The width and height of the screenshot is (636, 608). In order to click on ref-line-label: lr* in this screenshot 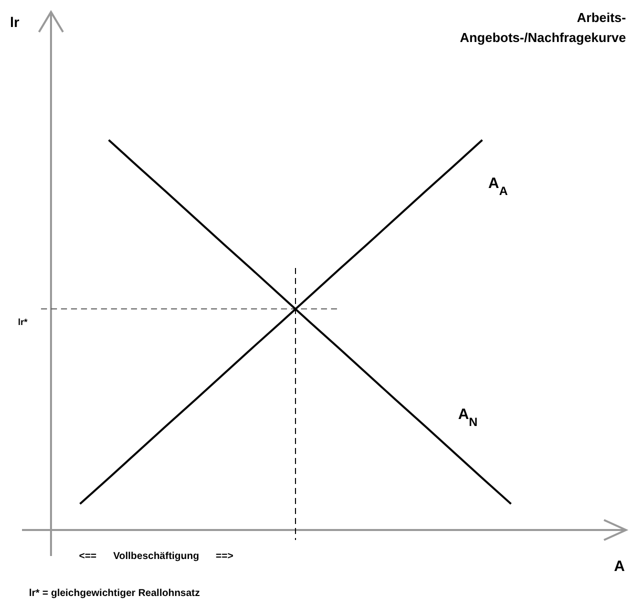, I will do `click(23, 321)`.